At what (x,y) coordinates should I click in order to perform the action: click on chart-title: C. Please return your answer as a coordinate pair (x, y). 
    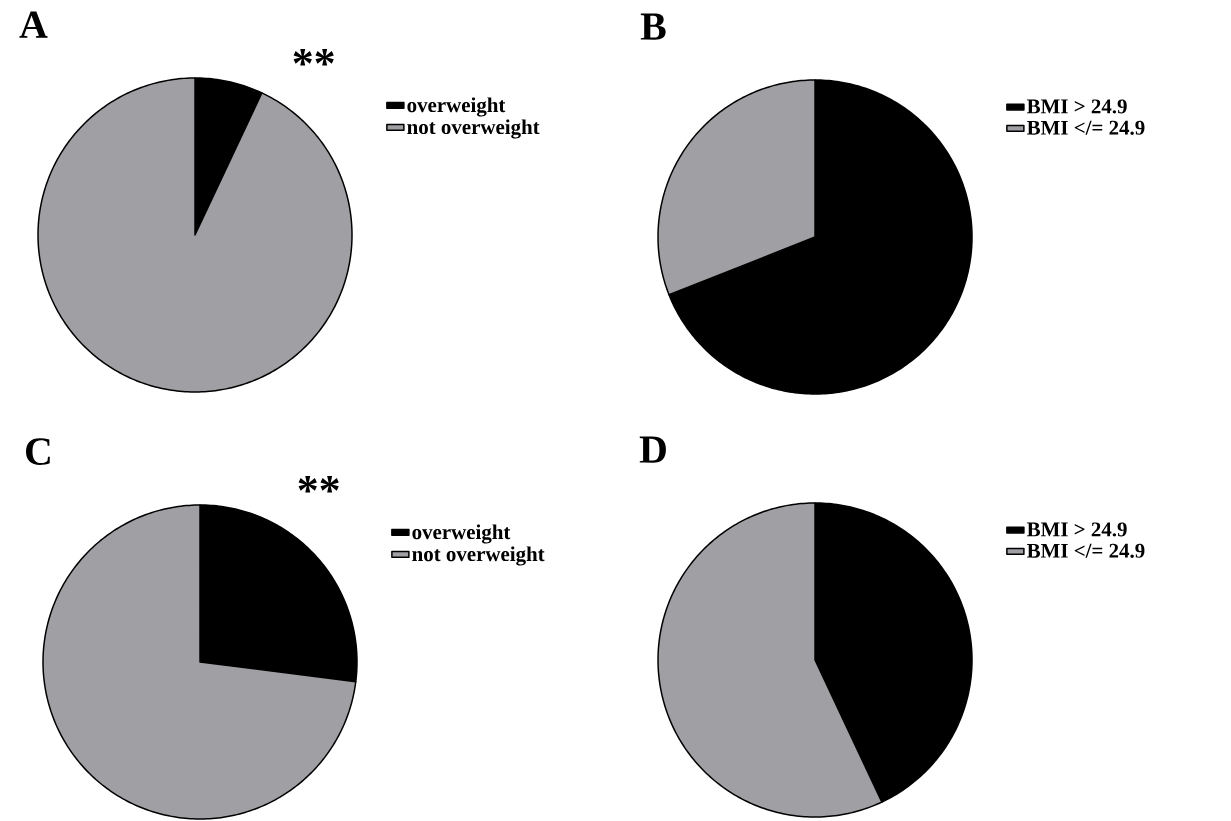
    Looking at the image, I should click on (38, 451).